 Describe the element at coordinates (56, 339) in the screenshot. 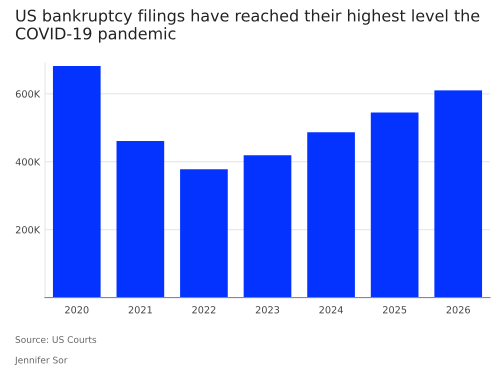

I see `source-note: Source: US Courts` at that location.